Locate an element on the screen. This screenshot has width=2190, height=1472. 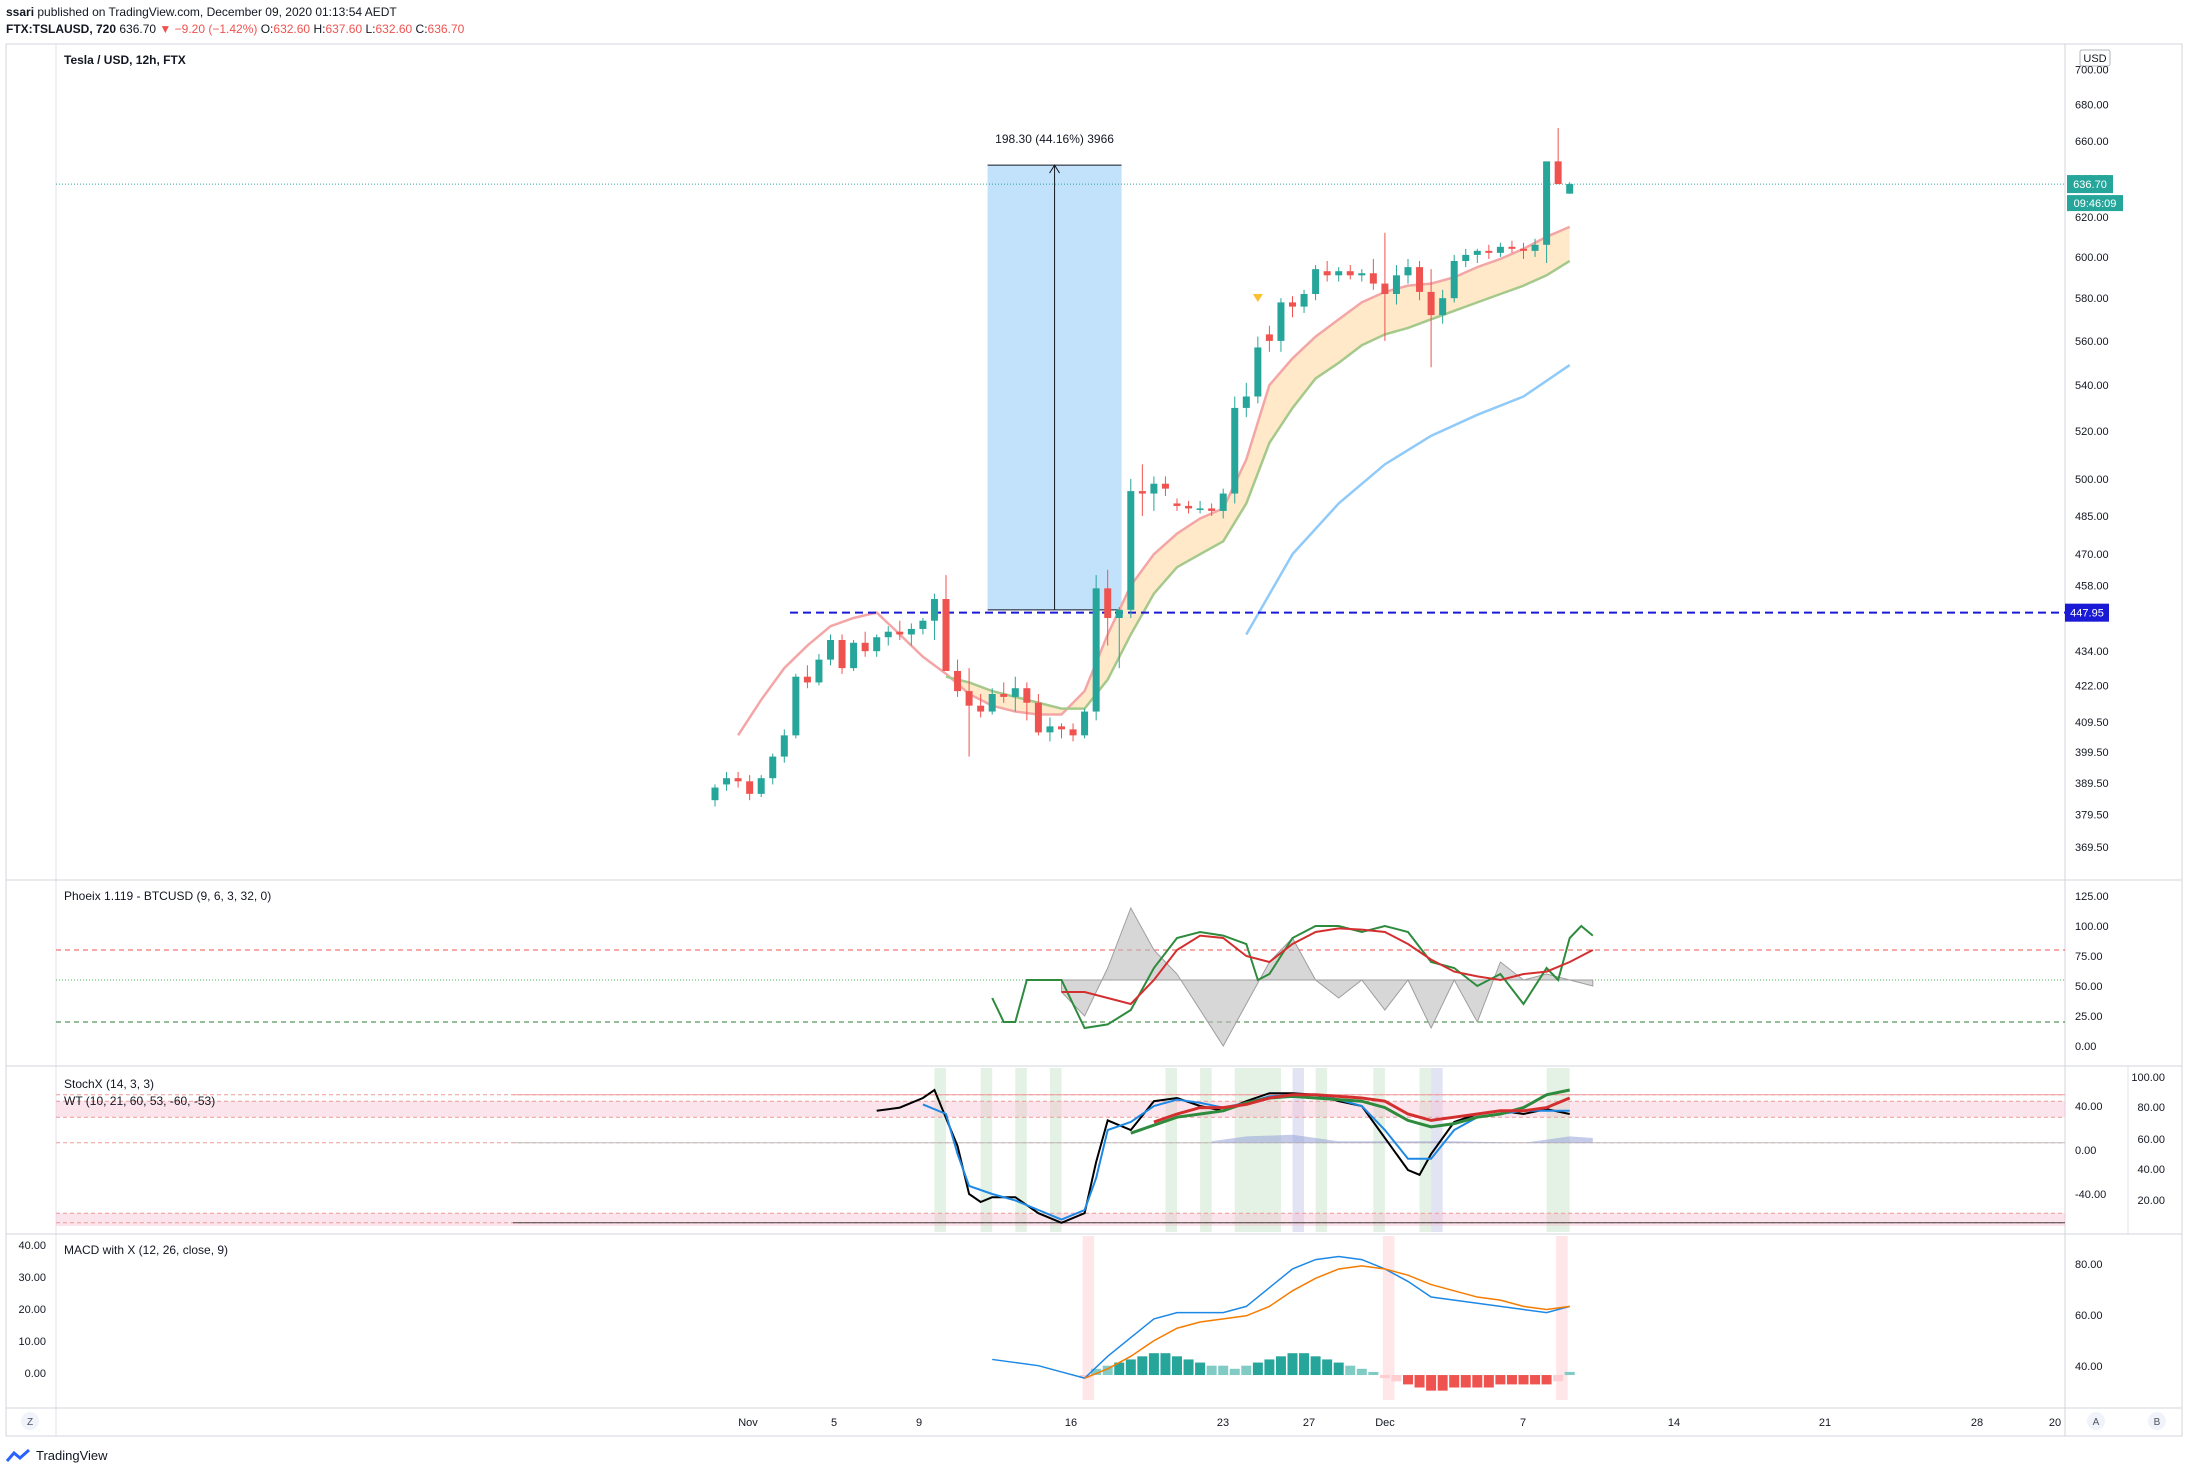
low-value: 632.60 is located at coordinates (394, 29).